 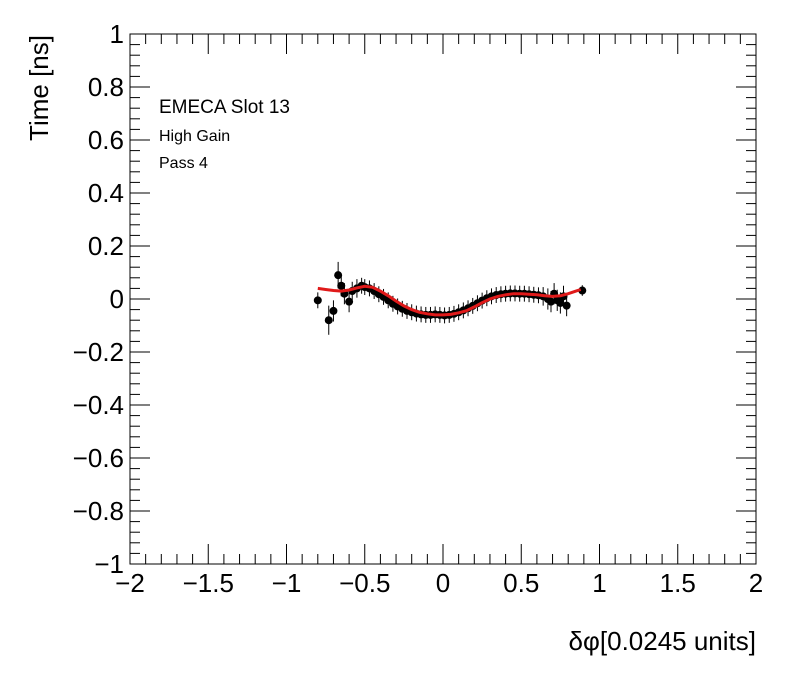 I want to click on y-tick-label: −0.8, so click(x=98, y=511).